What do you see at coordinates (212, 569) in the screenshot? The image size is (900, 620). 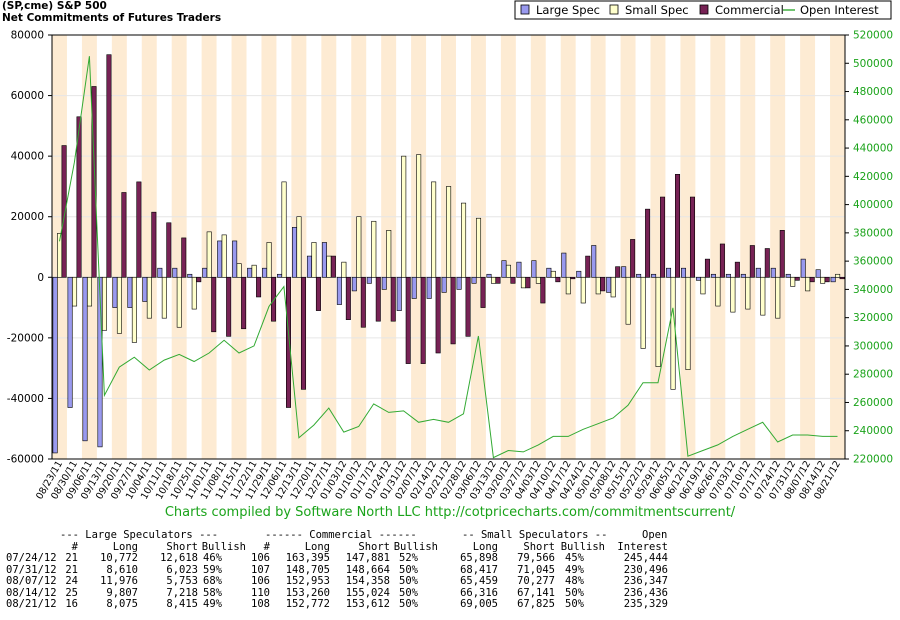 I see `cell-lg-bull: 59%` at bounding box center [212, 569].